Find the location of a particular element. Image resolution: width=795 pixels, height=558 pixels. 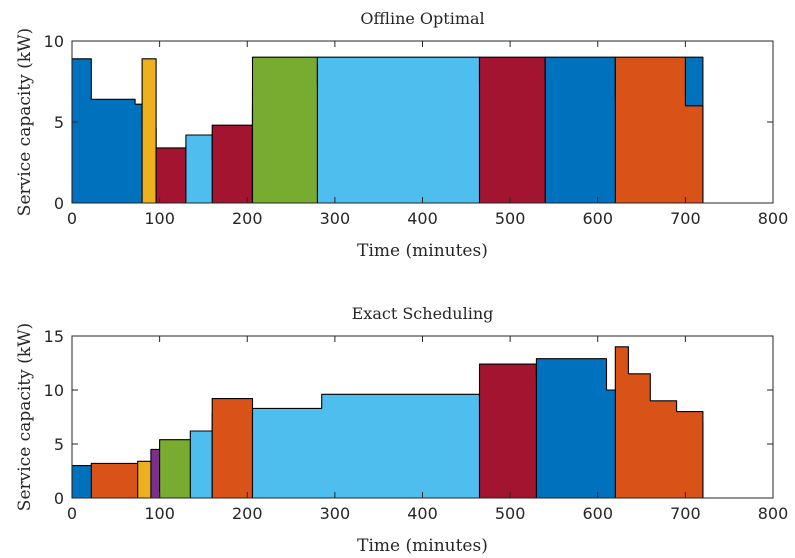

y-tick-label: 15 is located at coordinates (54, 336).